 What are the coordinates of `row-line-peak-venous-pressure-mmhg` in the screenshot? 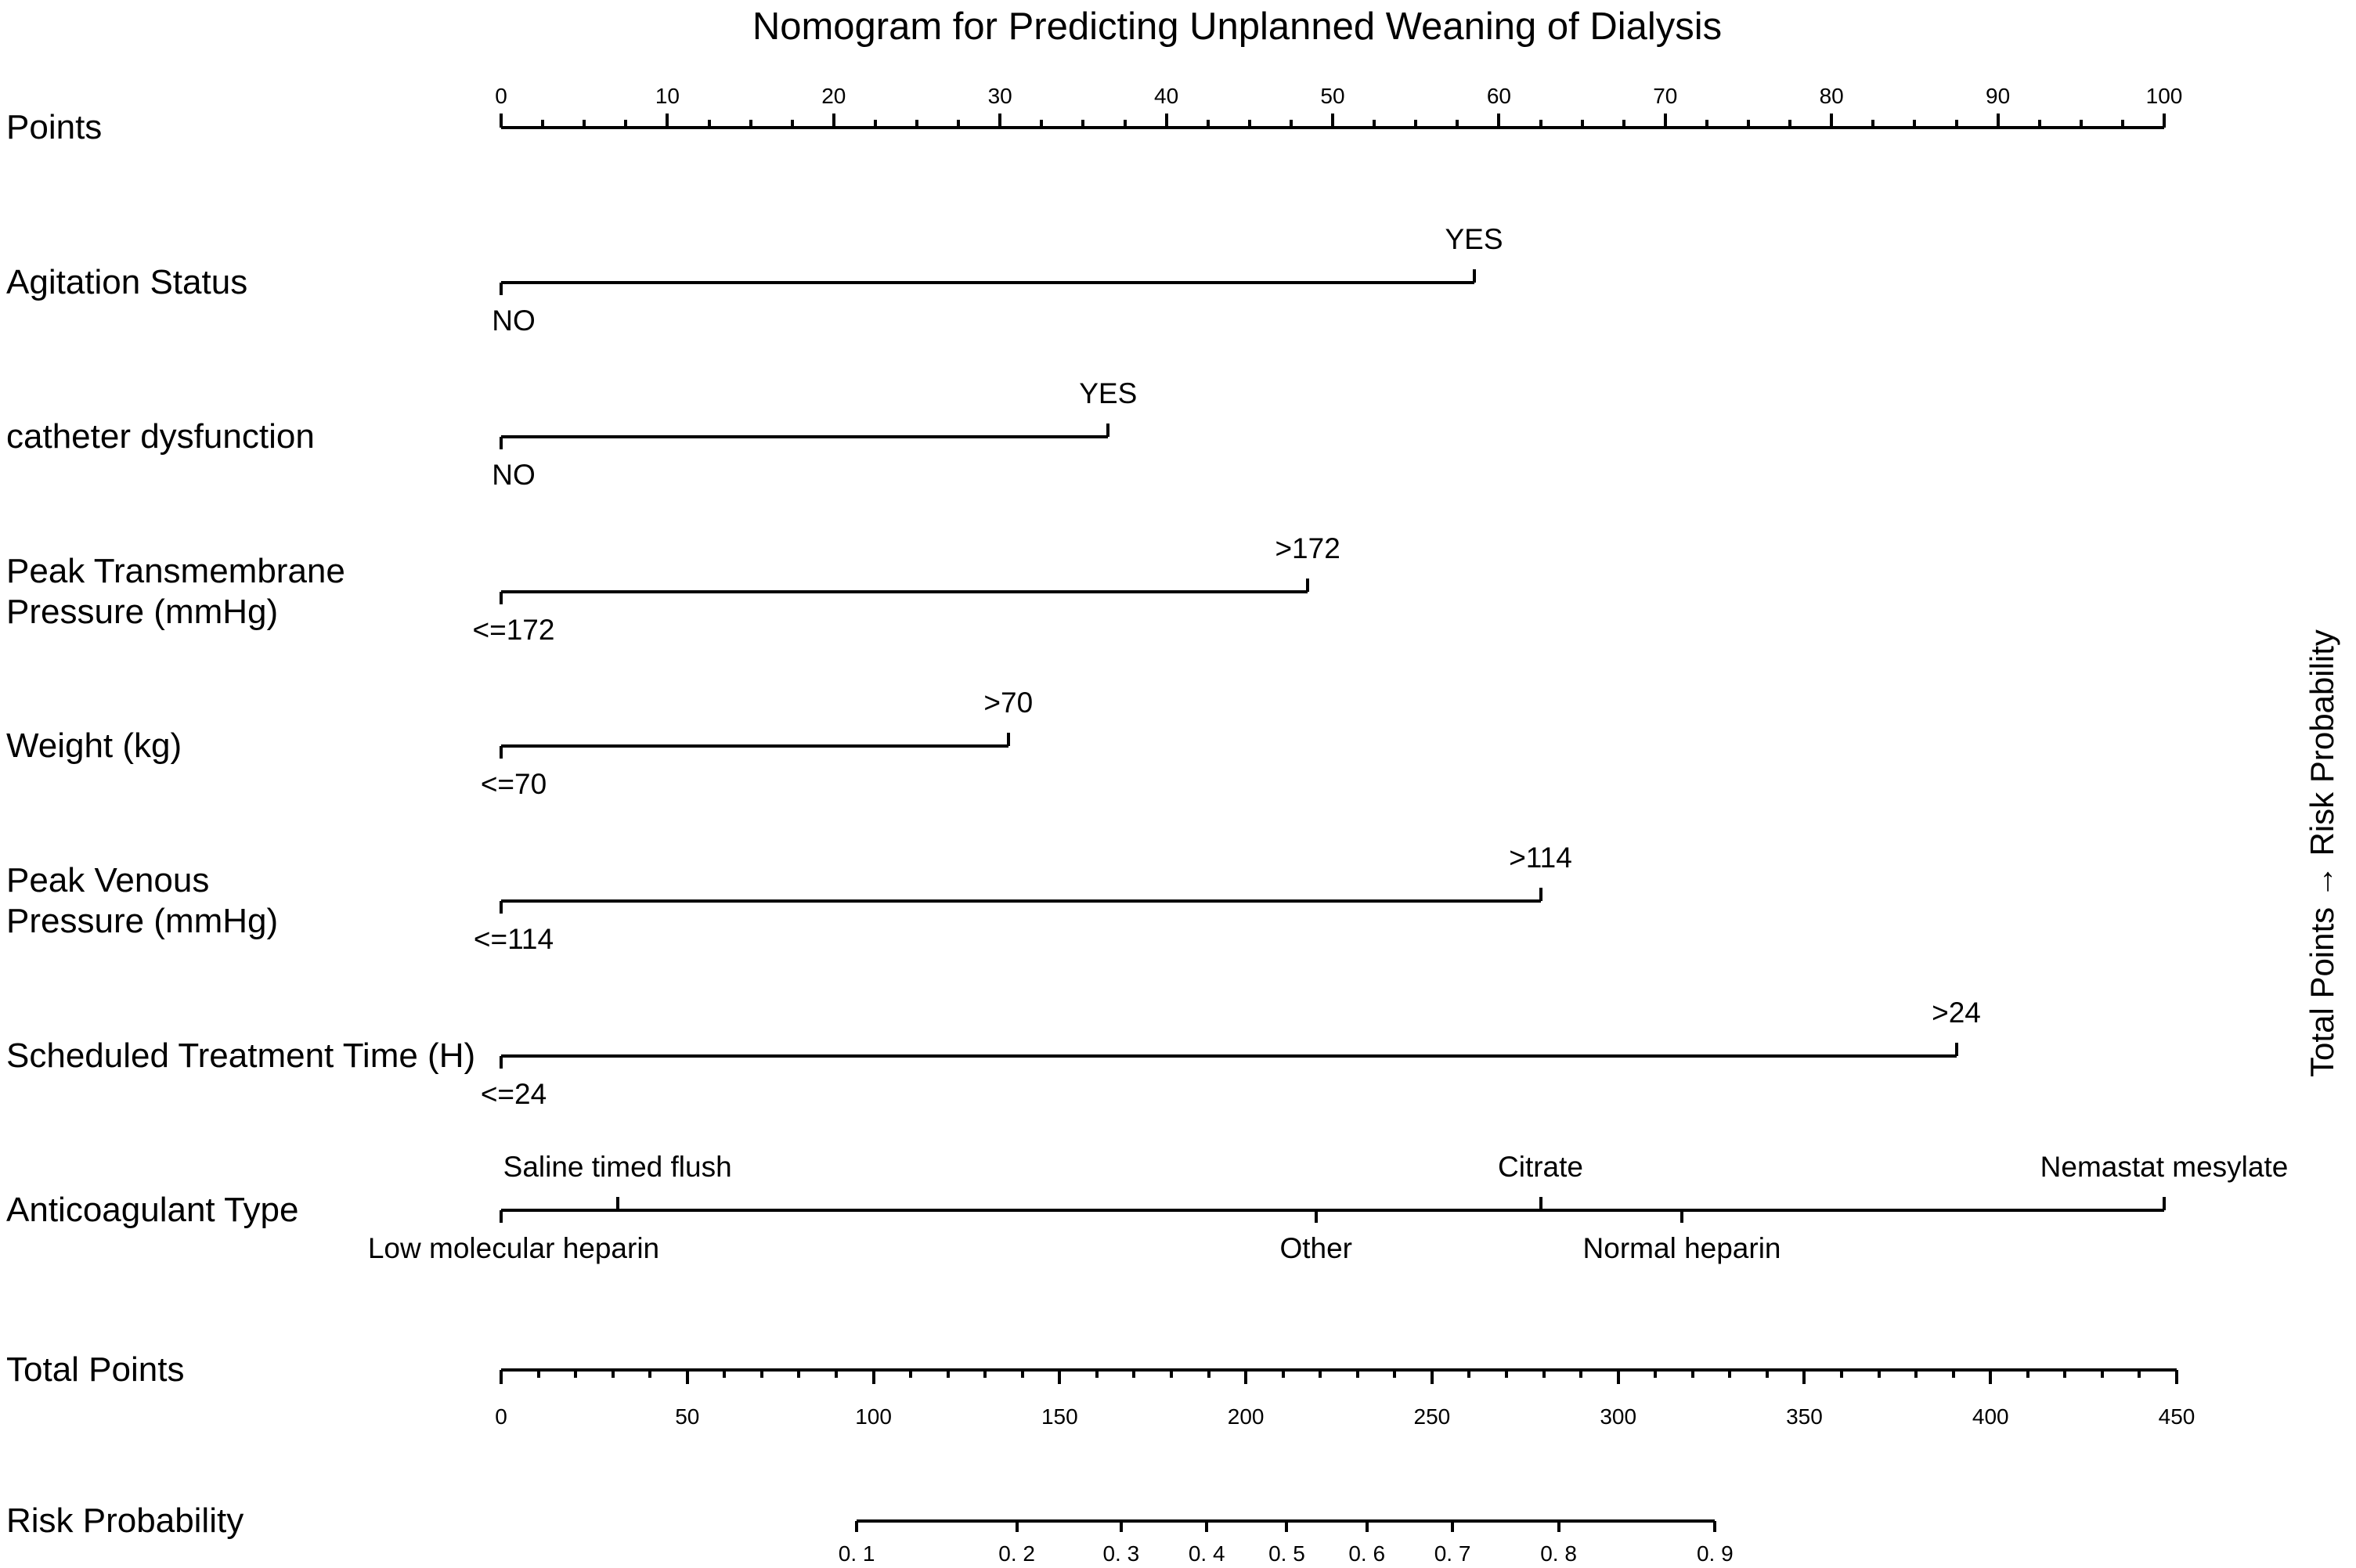 It's located at (1021, 901).